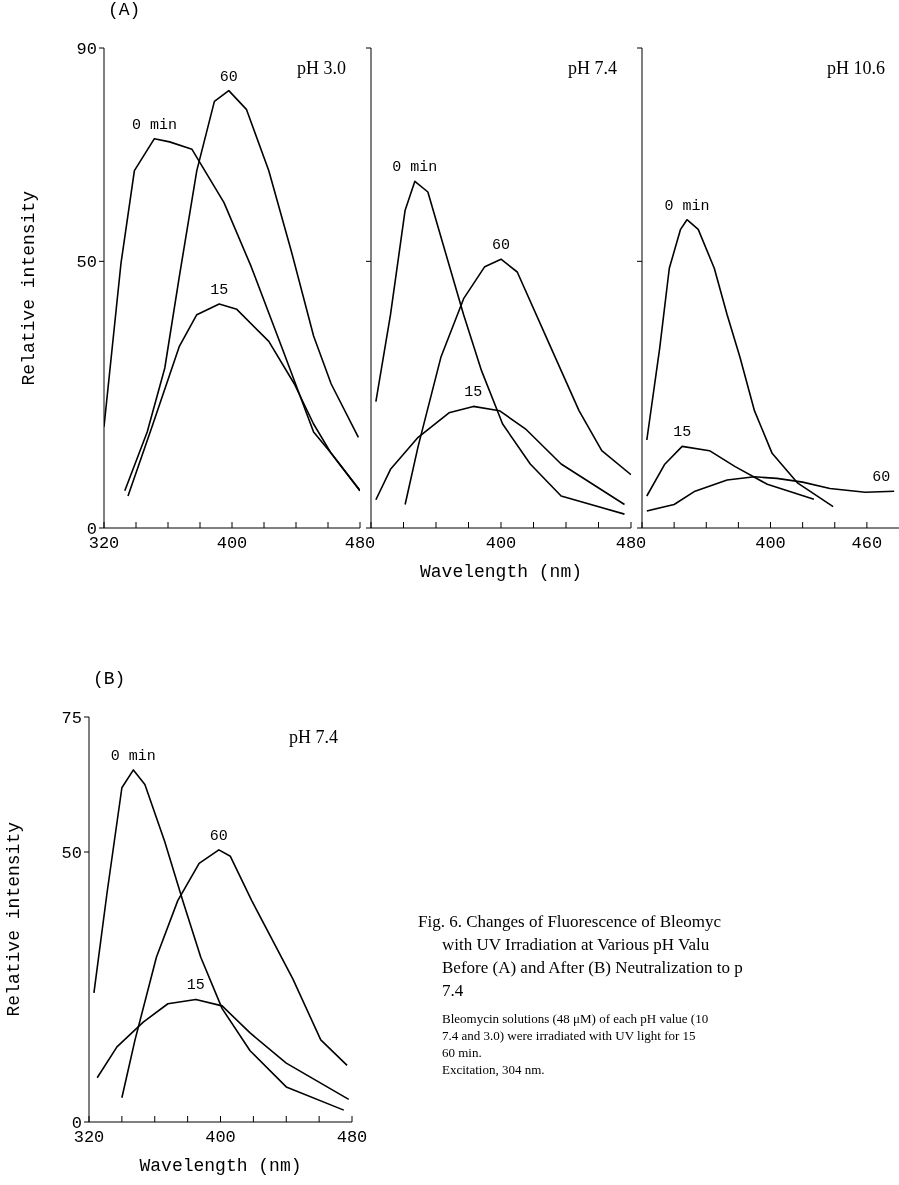 This screenshot has height=1185, width=899. Describe the element at coordinates (867, 544) in the screenshot. I see `x-tick-label: 460` at that location.